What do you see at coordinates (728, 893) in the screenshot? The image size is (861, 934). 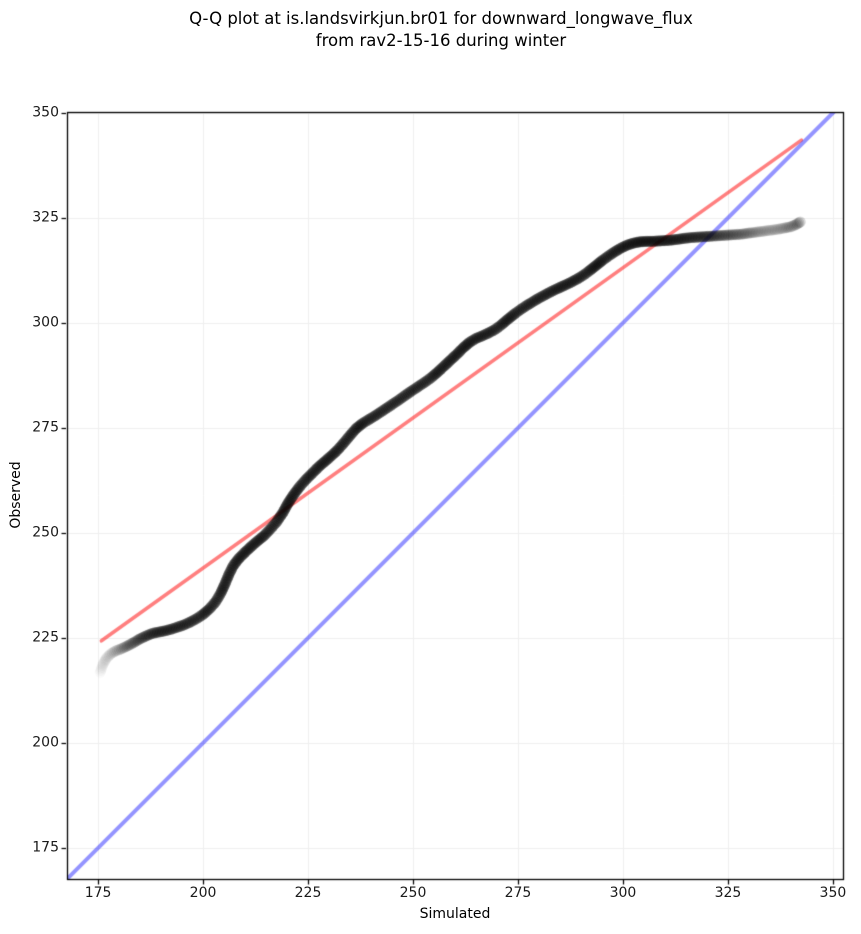 I see `x-tick-label: 325` at bounding box center [728, 893].